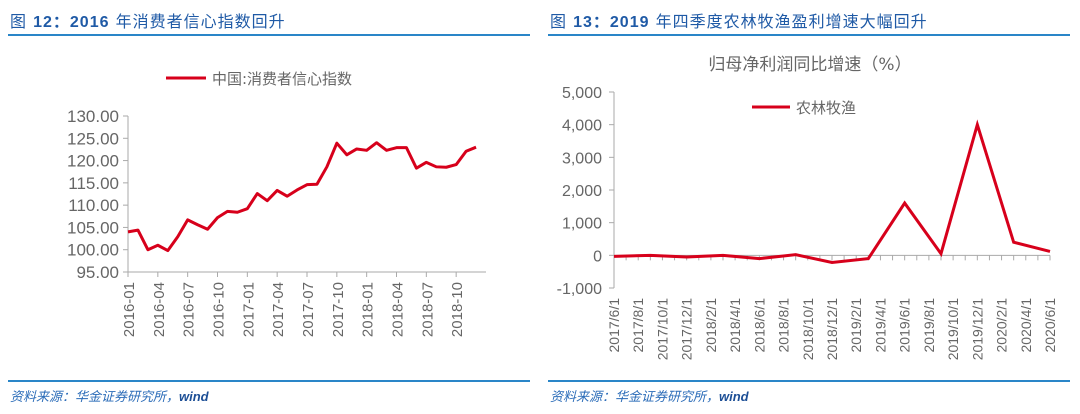  I want to click on x-tick-label: 2018/4/1, so click(735, 325).